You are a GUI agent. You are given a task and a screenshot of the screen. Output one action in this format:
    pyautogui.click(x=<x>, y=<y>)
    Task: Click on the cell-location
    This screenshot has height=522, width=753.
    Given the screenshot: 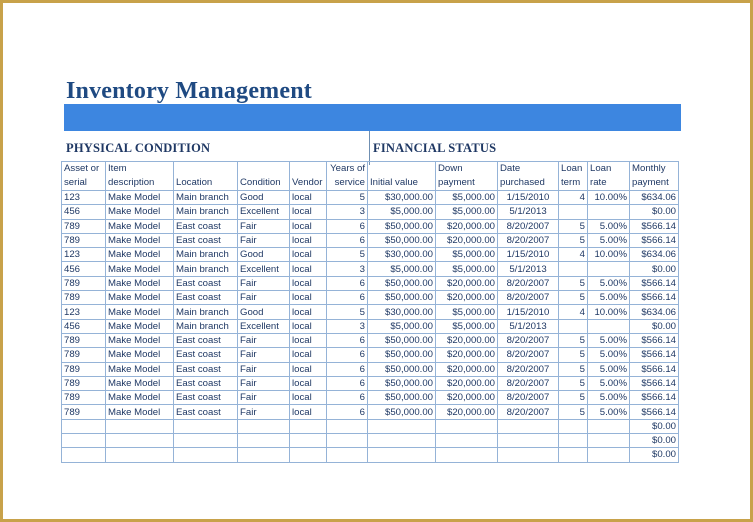 What is the action you would take?
    pyautogui.click(x=205, y=441)
    